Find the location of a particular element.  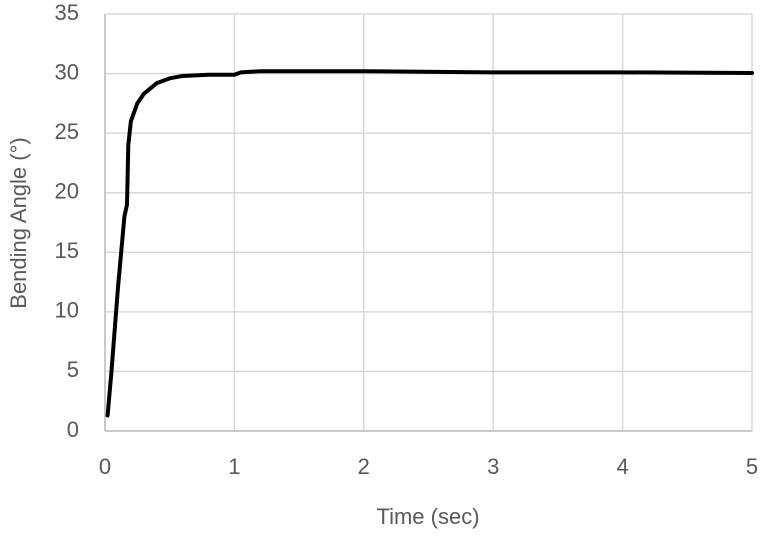

x-tick-label: 0 is located at coordinates (105, 466).